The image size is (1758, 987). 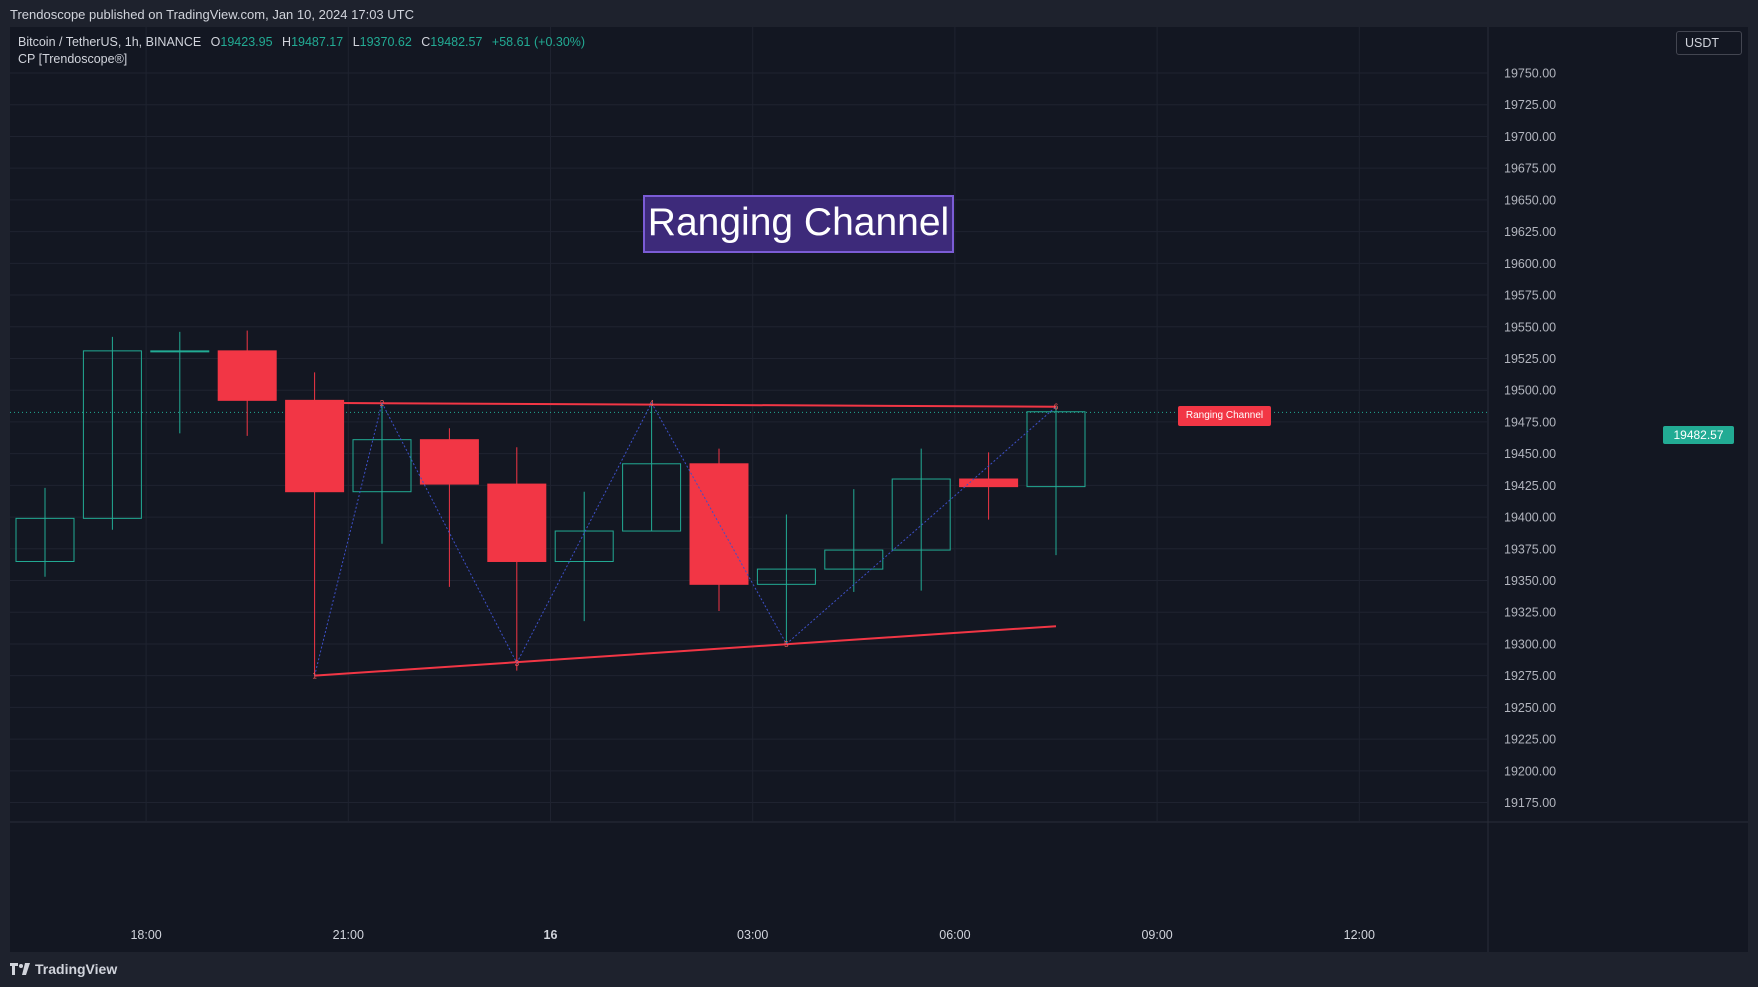 What do you see at coordinates (1530, 74) in the screenshot?
I see `price-tick-label: 19750.00` at bounding box center [1530, 74].